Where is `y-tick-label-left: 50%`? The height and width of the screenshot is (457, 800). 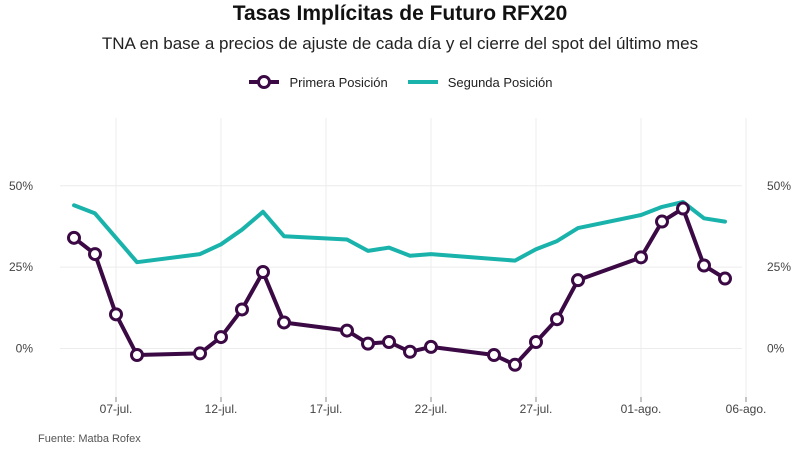 y-tick-label-left: 50% is located at coordinates (21, 186).